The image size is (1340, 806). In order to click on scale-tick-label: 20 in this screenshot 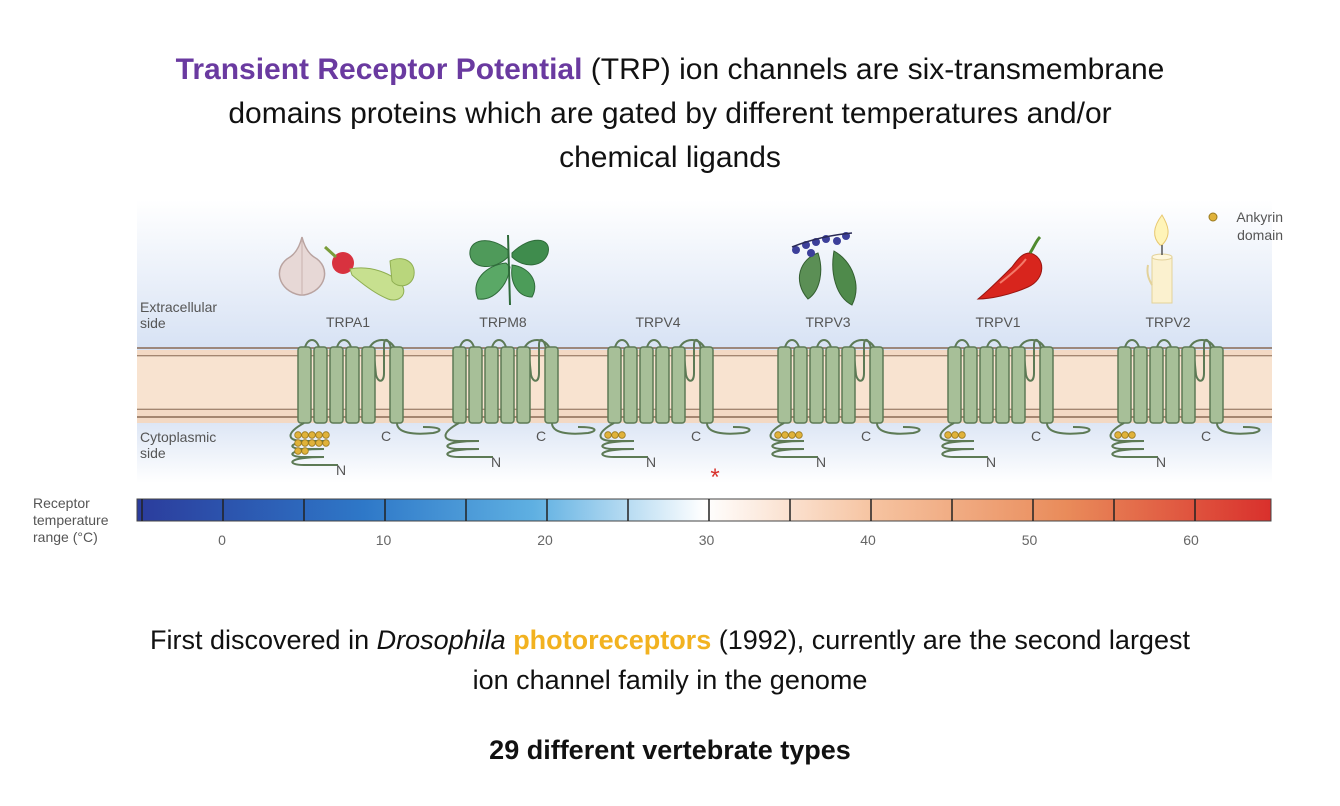, I will do `click(545, 540)`.